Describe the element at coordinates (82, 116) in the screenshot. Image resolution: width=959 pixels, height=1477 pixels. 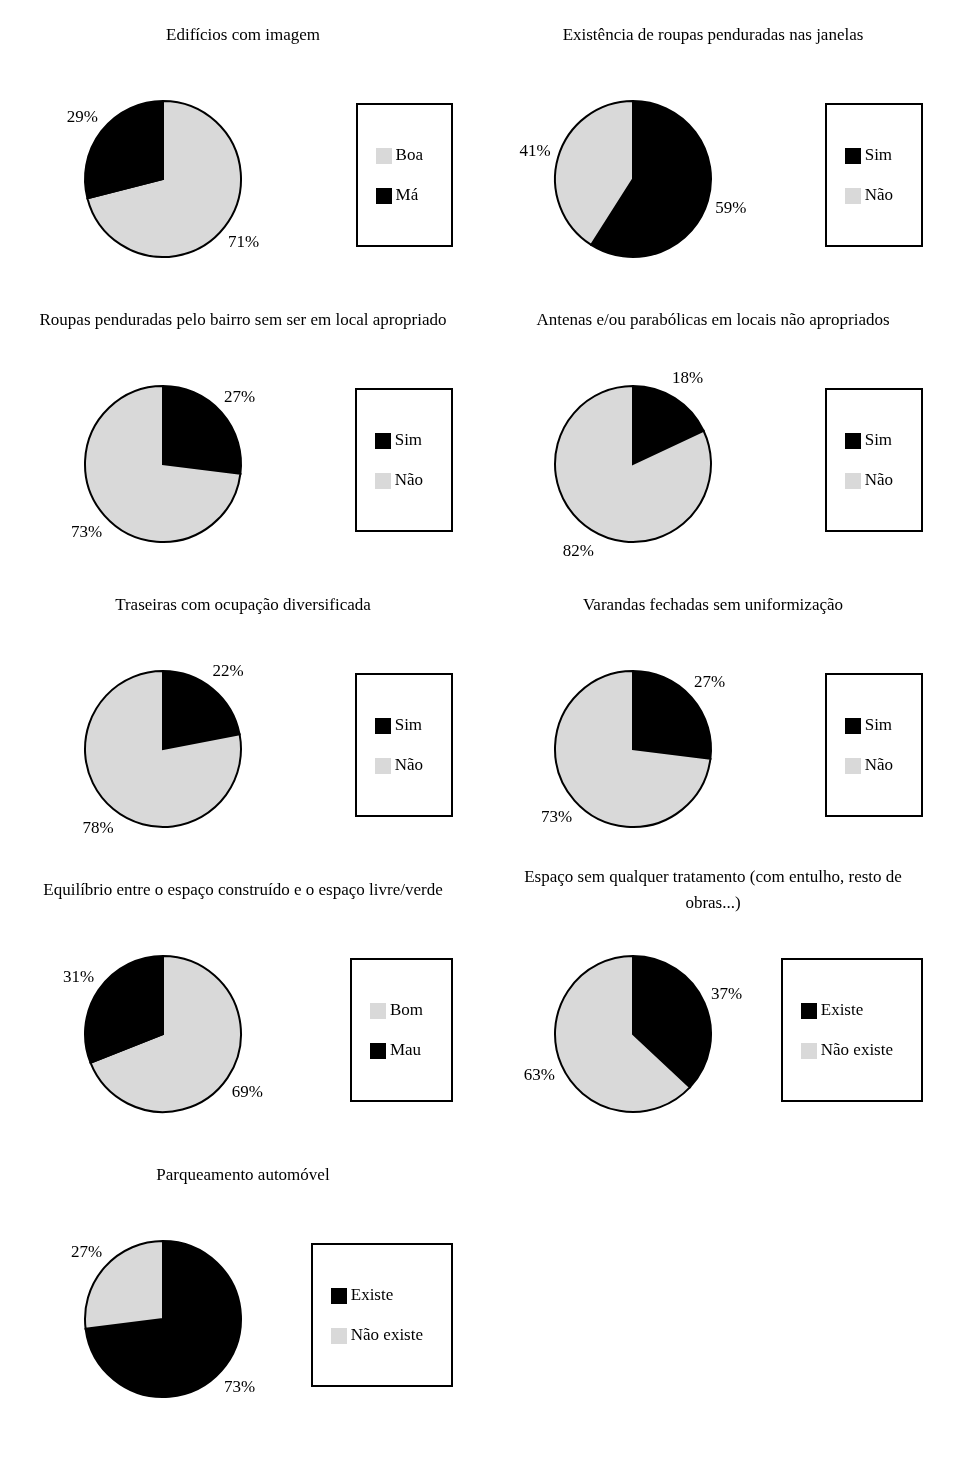
I see `data-label: 29%` at that location.